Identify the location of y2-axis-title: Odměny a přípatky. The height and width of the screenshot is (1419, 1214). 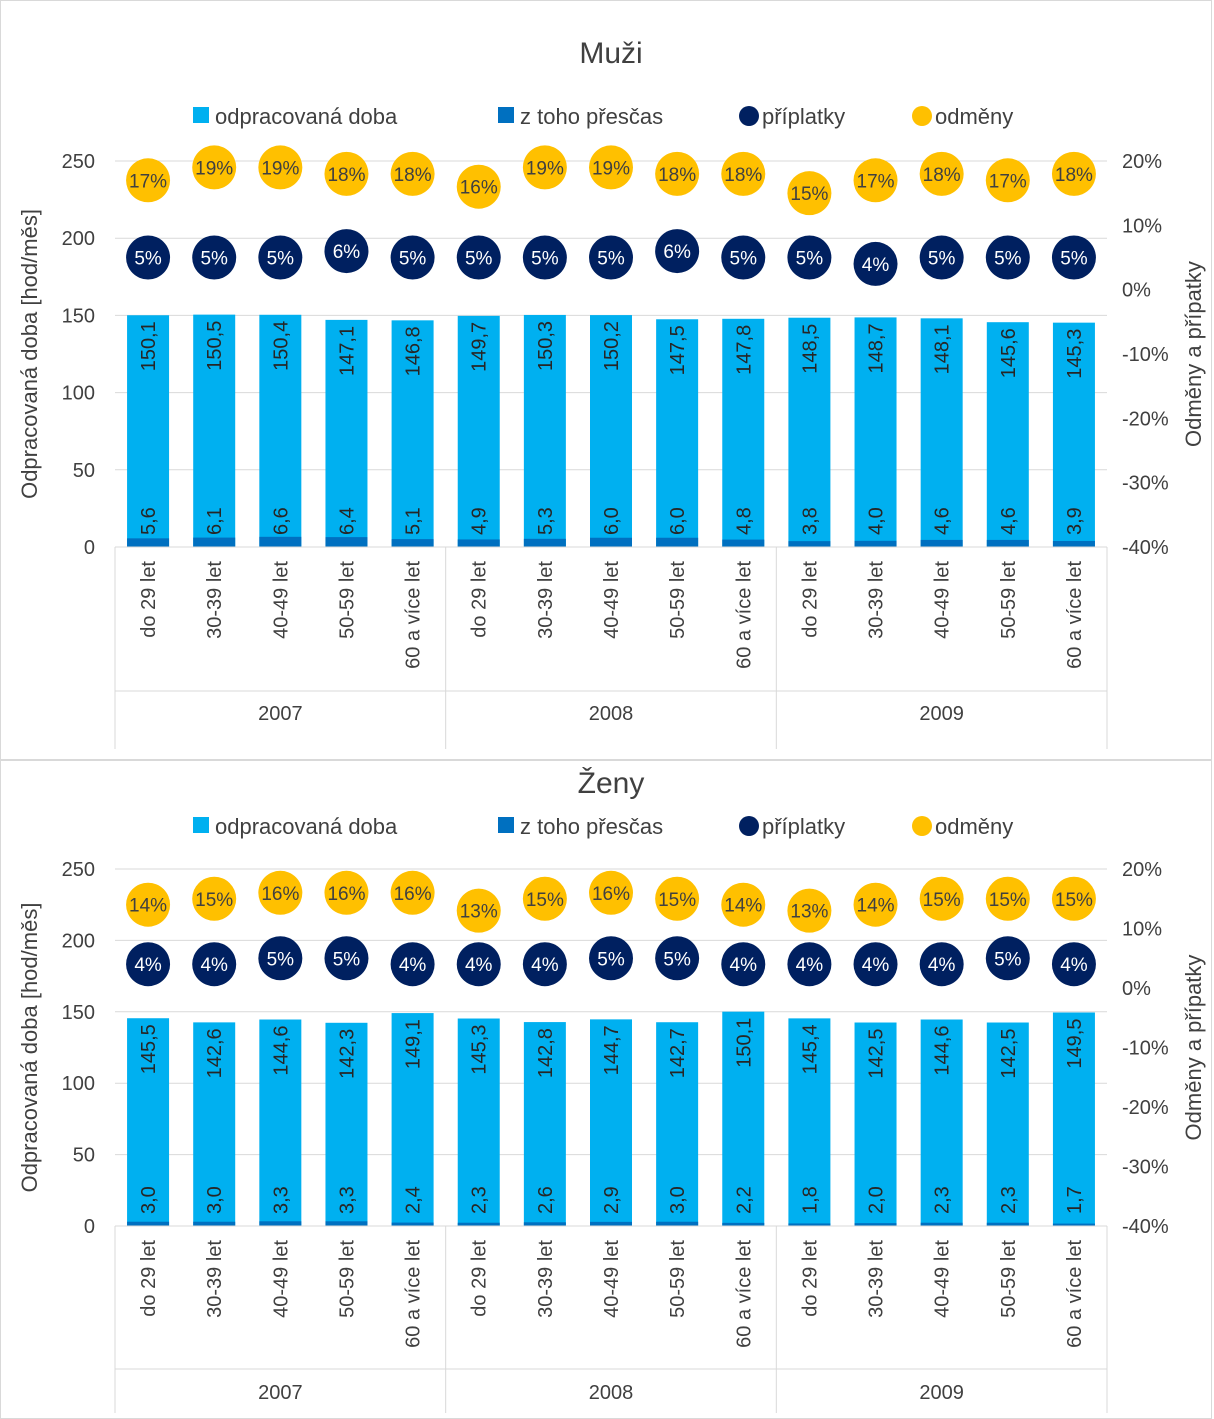
(1193, 1048).